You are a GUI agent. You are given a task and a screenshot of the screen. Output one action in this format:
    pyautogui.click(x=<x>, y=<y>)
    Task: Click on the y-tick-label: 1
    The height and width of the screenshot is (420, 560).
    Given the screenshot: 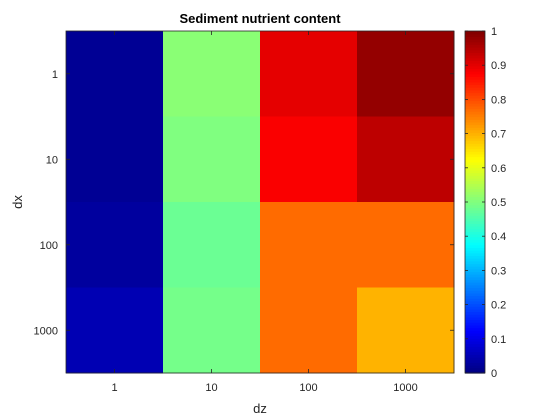 What is the action you would take?
    pyautogui.click(x=55, y=75)
    